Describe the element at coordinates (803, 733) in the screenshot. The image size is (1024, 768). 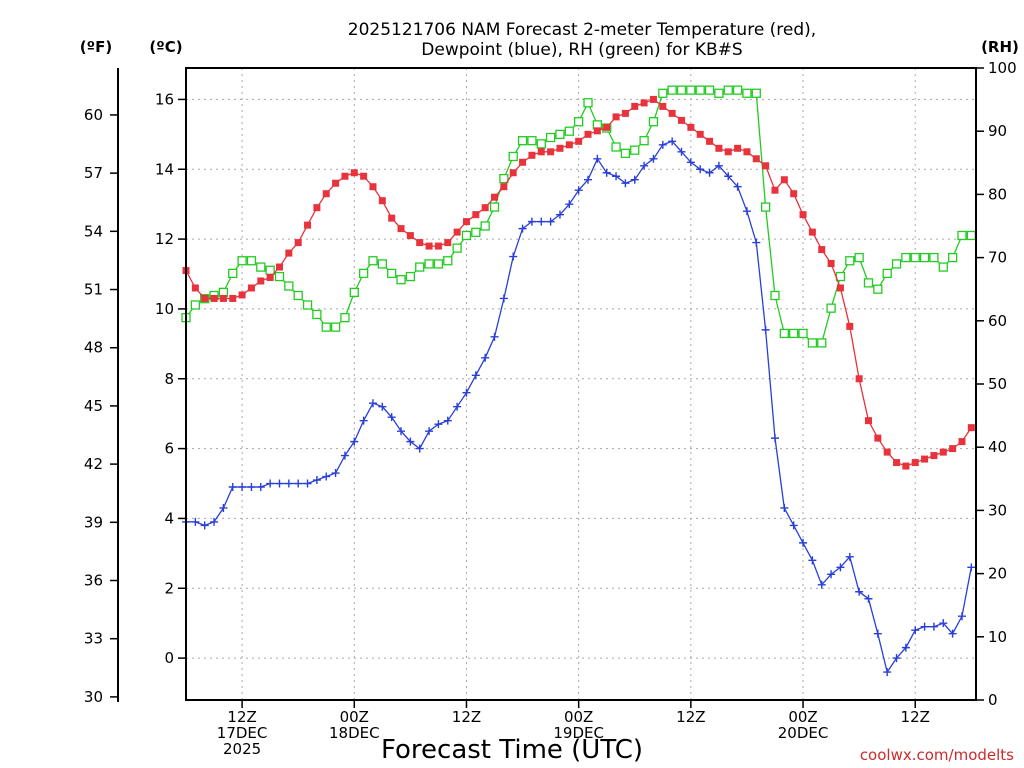
I see `time-tick-label: 20DEC` at that location.